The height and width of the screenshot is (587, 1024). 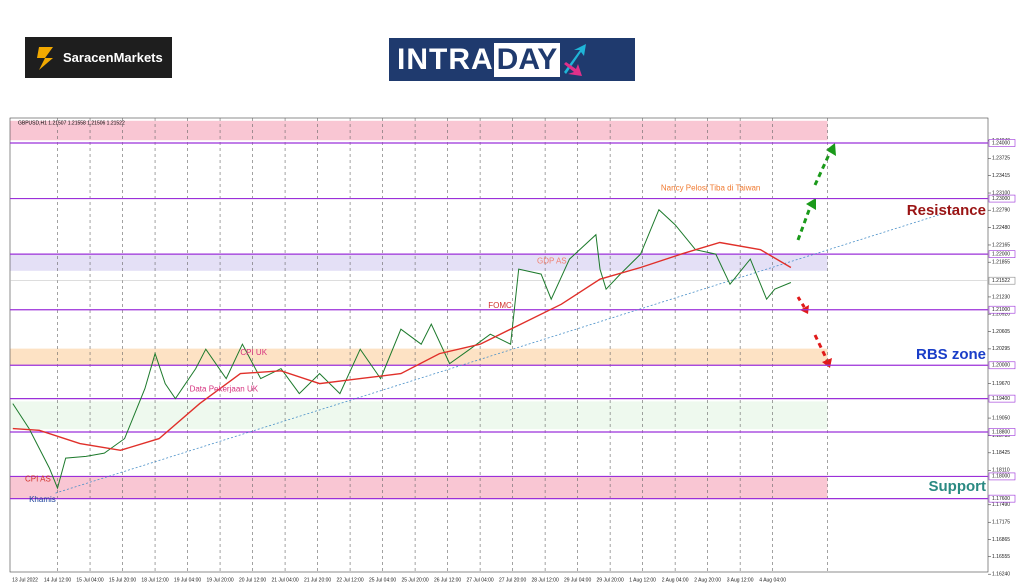 I want to click on annotation: GDP AS, so click(x=552, y=260).